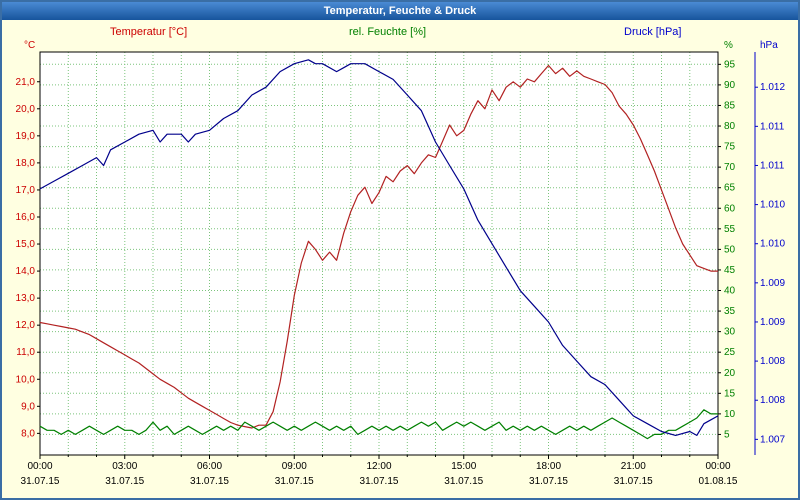 This screenshot has height=500, width=800. I want to click on svg-text: 85, so click(730, 105).